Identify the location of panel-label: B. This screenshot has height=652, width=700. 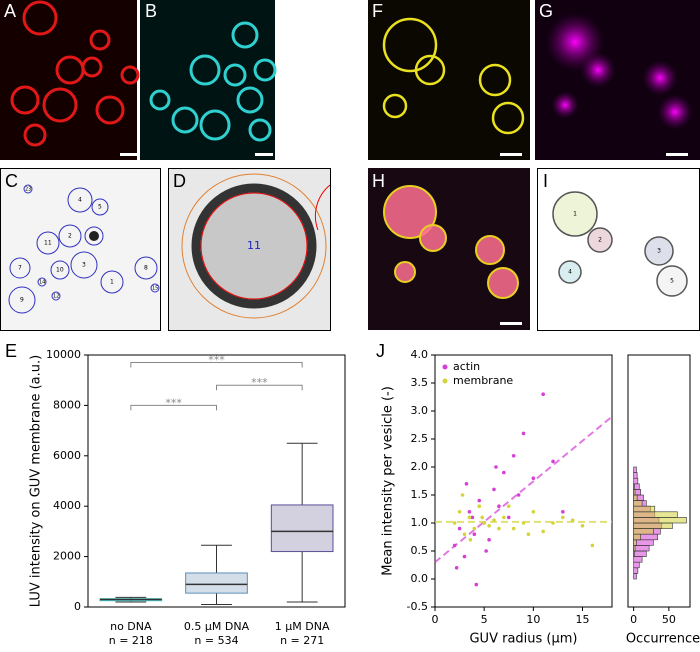
(151, 11).